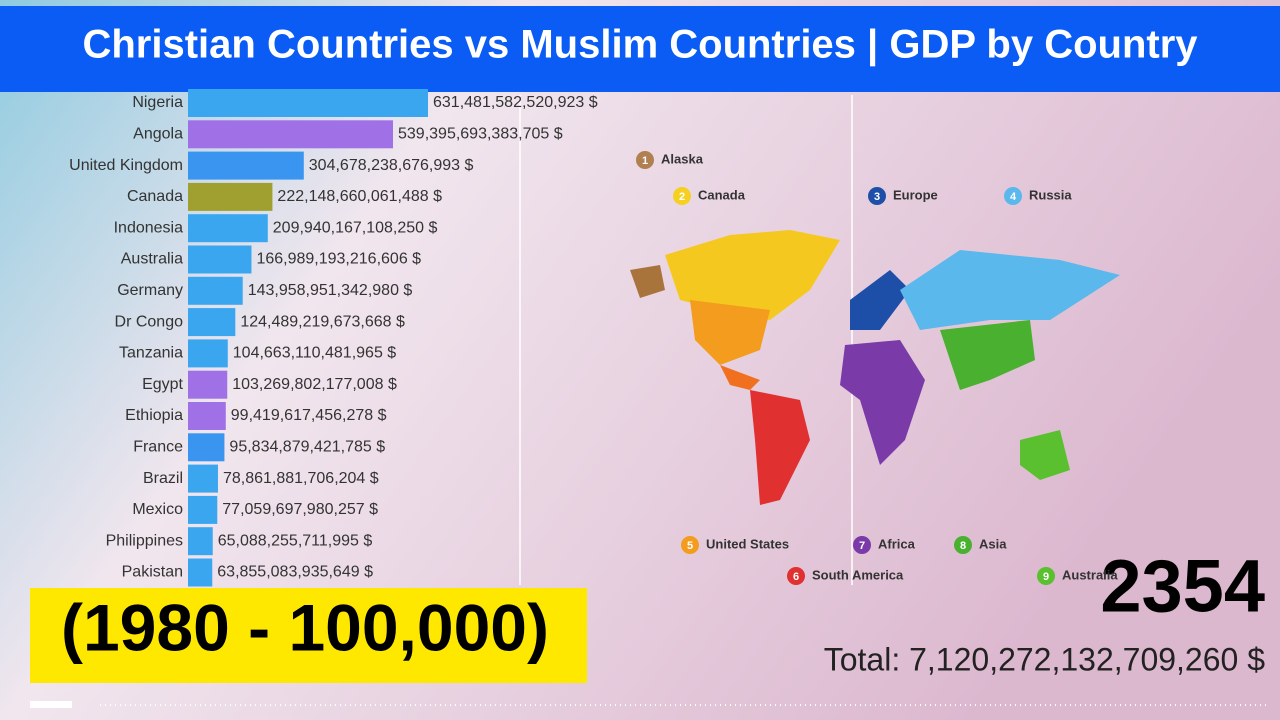 The image size is (1280, 720). What do you see at coordinates (157, 509) in the screenshot?
I see `category-label: Mexico` at bounding box center [157, 509].